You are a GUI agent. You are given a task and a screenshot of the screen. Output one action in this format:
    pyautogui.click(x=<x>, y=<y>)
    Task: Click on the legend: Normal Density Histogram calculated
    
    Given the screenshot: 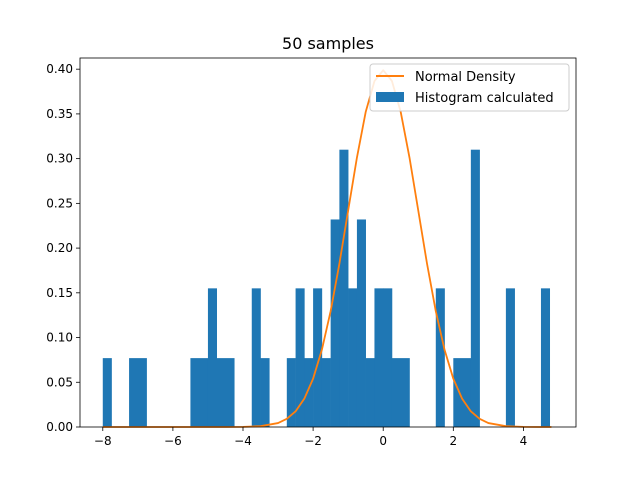 What is the action you would take?
    pyautogui.click(x=469, y=87)
    